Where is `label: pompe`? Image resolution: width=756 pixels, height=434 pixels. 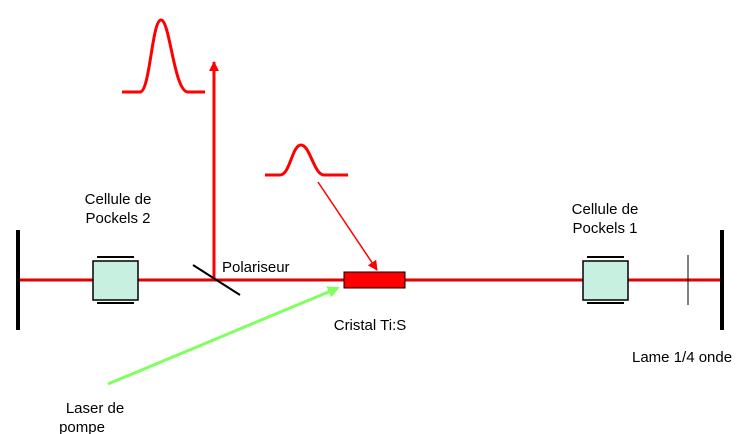 label: pompe is located at coordinates (82, 426).